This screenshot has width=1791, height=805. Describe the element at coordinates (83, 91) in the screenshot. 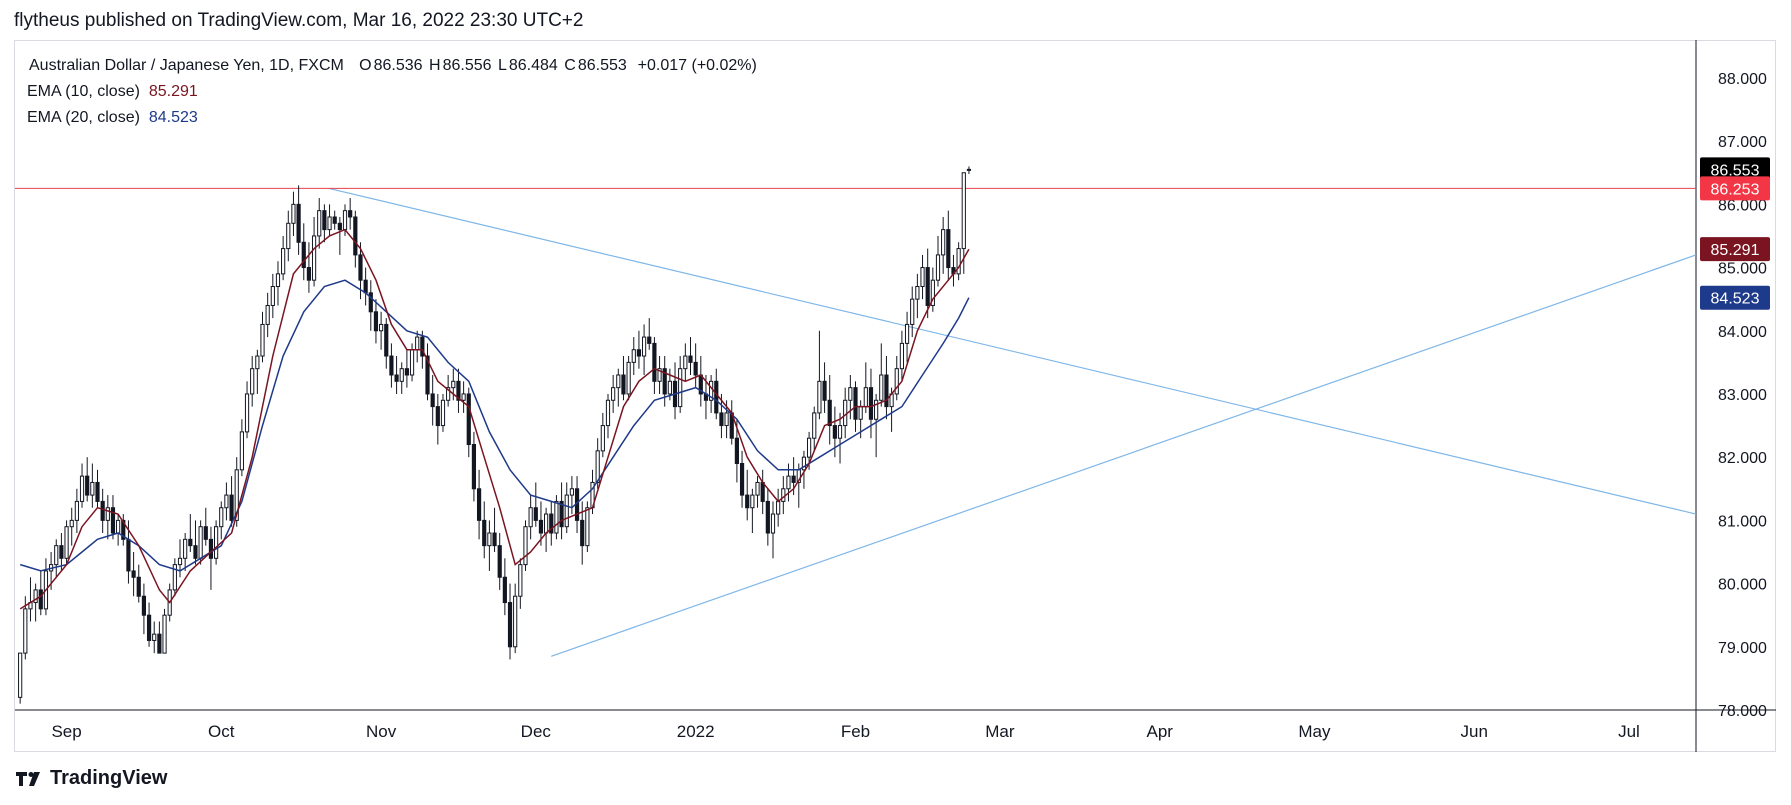

I see `legend-ema10-label: EMA (10, close)` at that location.